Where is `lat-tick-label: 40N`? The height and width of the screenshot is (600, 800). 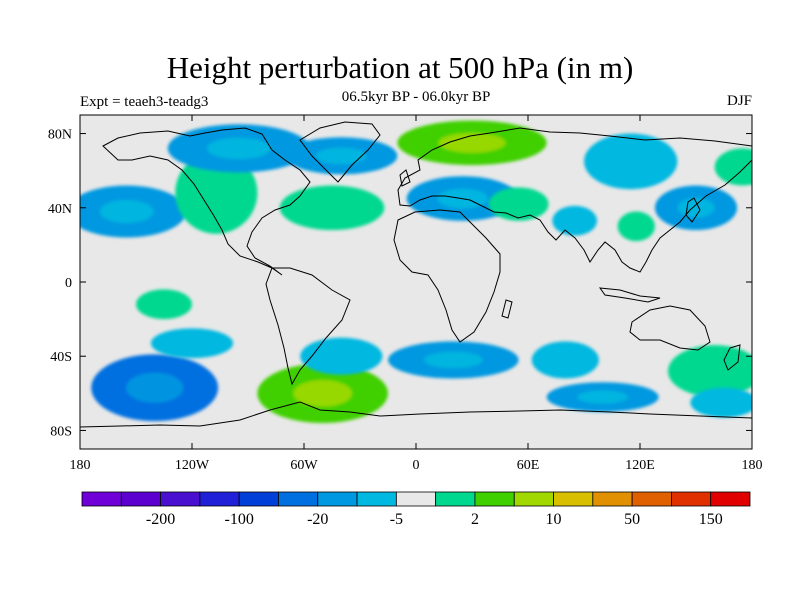 lat-tick-label: 40N is located at coordinates (60, 209).